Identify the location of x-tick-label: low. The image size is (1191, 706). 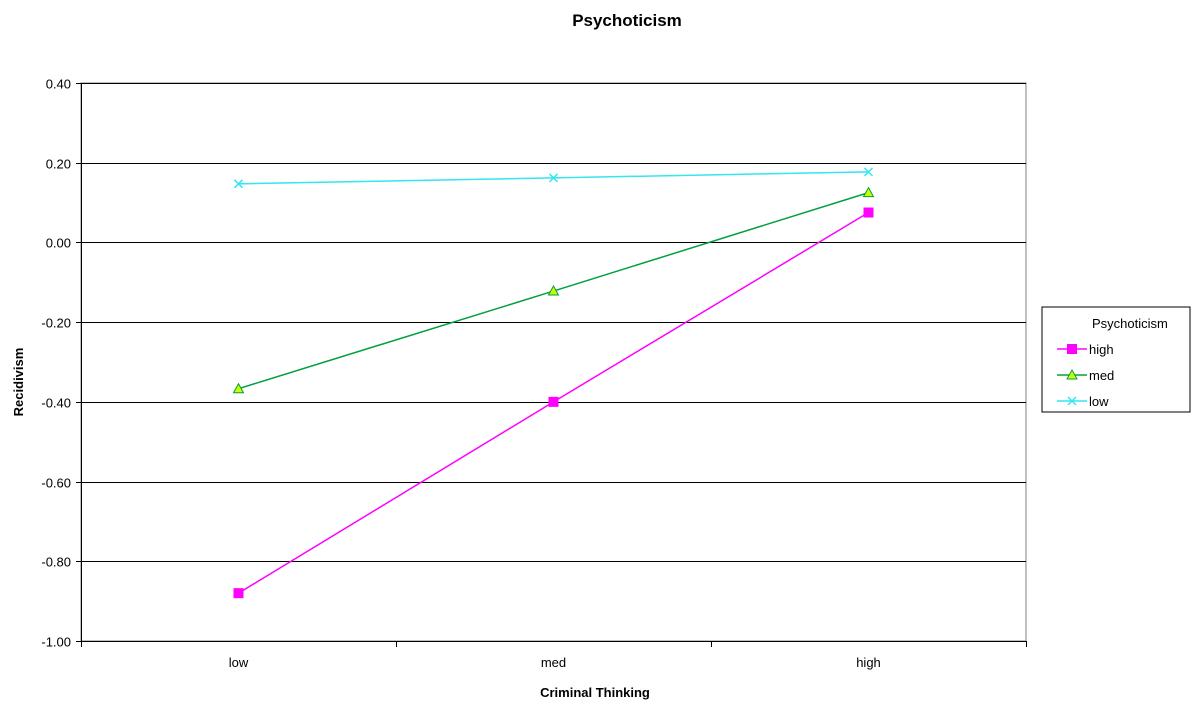
(239, 662).